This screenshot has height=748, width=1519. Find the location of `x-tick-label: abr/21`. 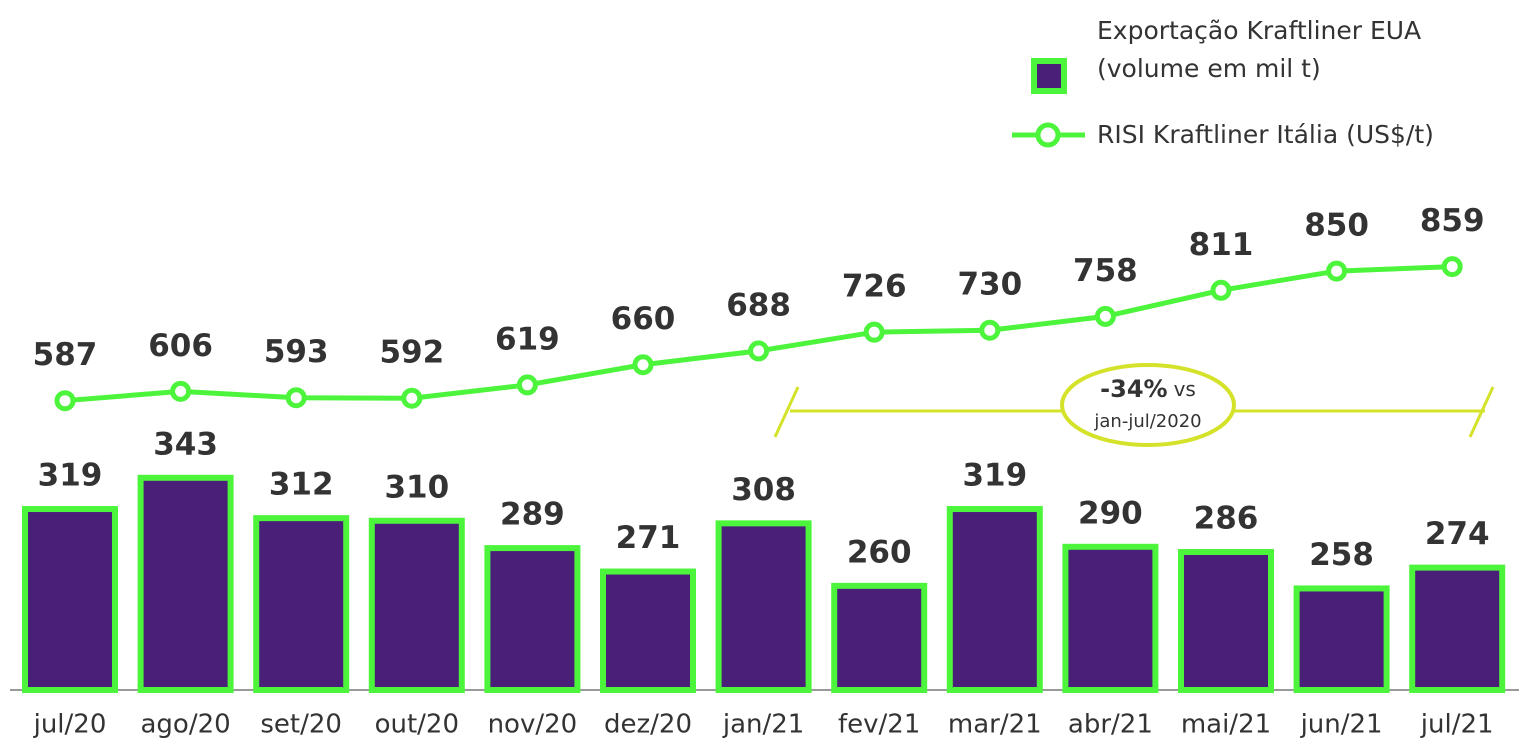

x-tick-label: abr/21 is located at coordinates (1110, 725).